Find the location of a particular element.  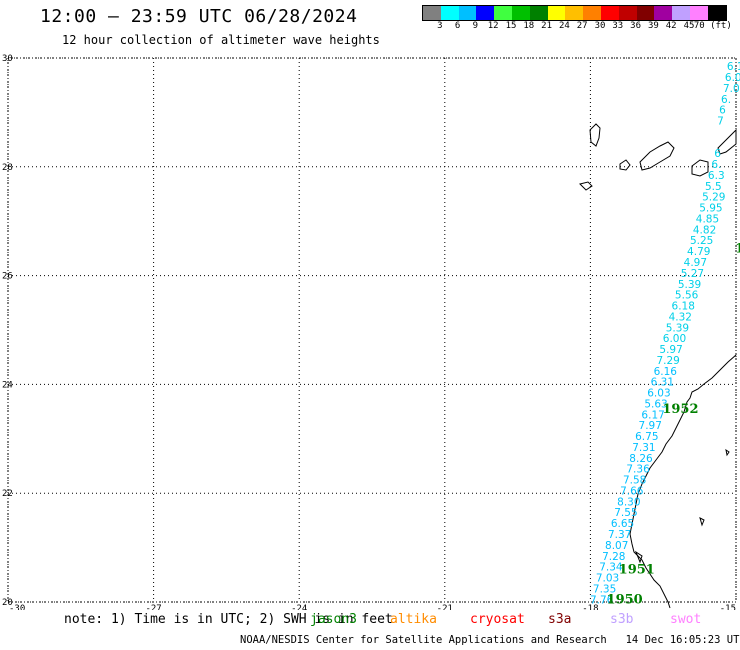

legend-tick-label: 24 is located at coordinates (564, 26).